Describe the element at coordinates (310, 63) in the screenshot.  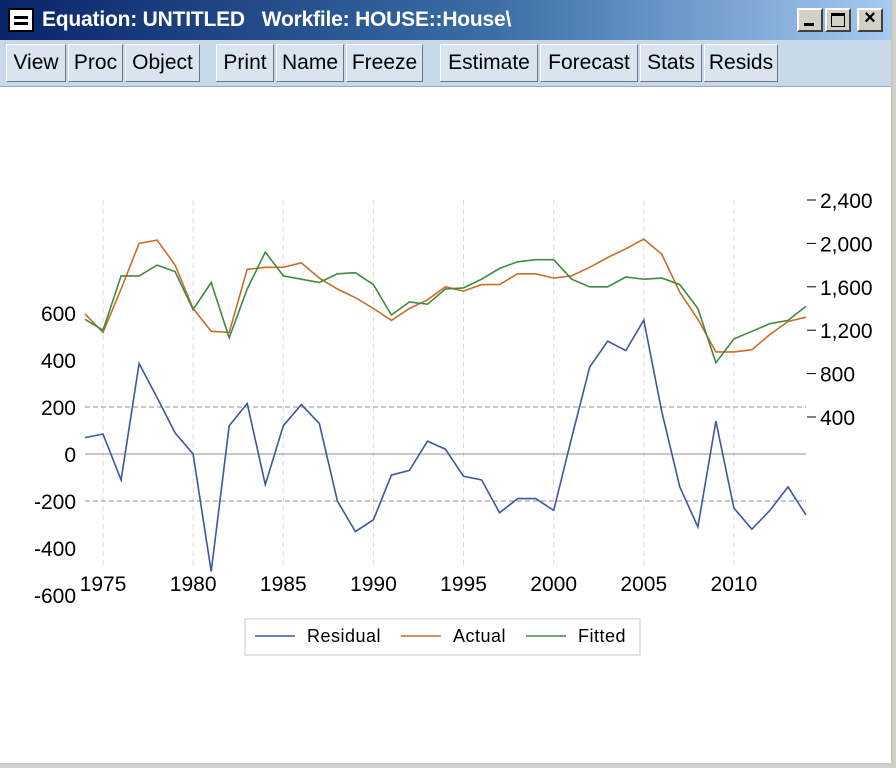
I see `name-button: Name` at that location.